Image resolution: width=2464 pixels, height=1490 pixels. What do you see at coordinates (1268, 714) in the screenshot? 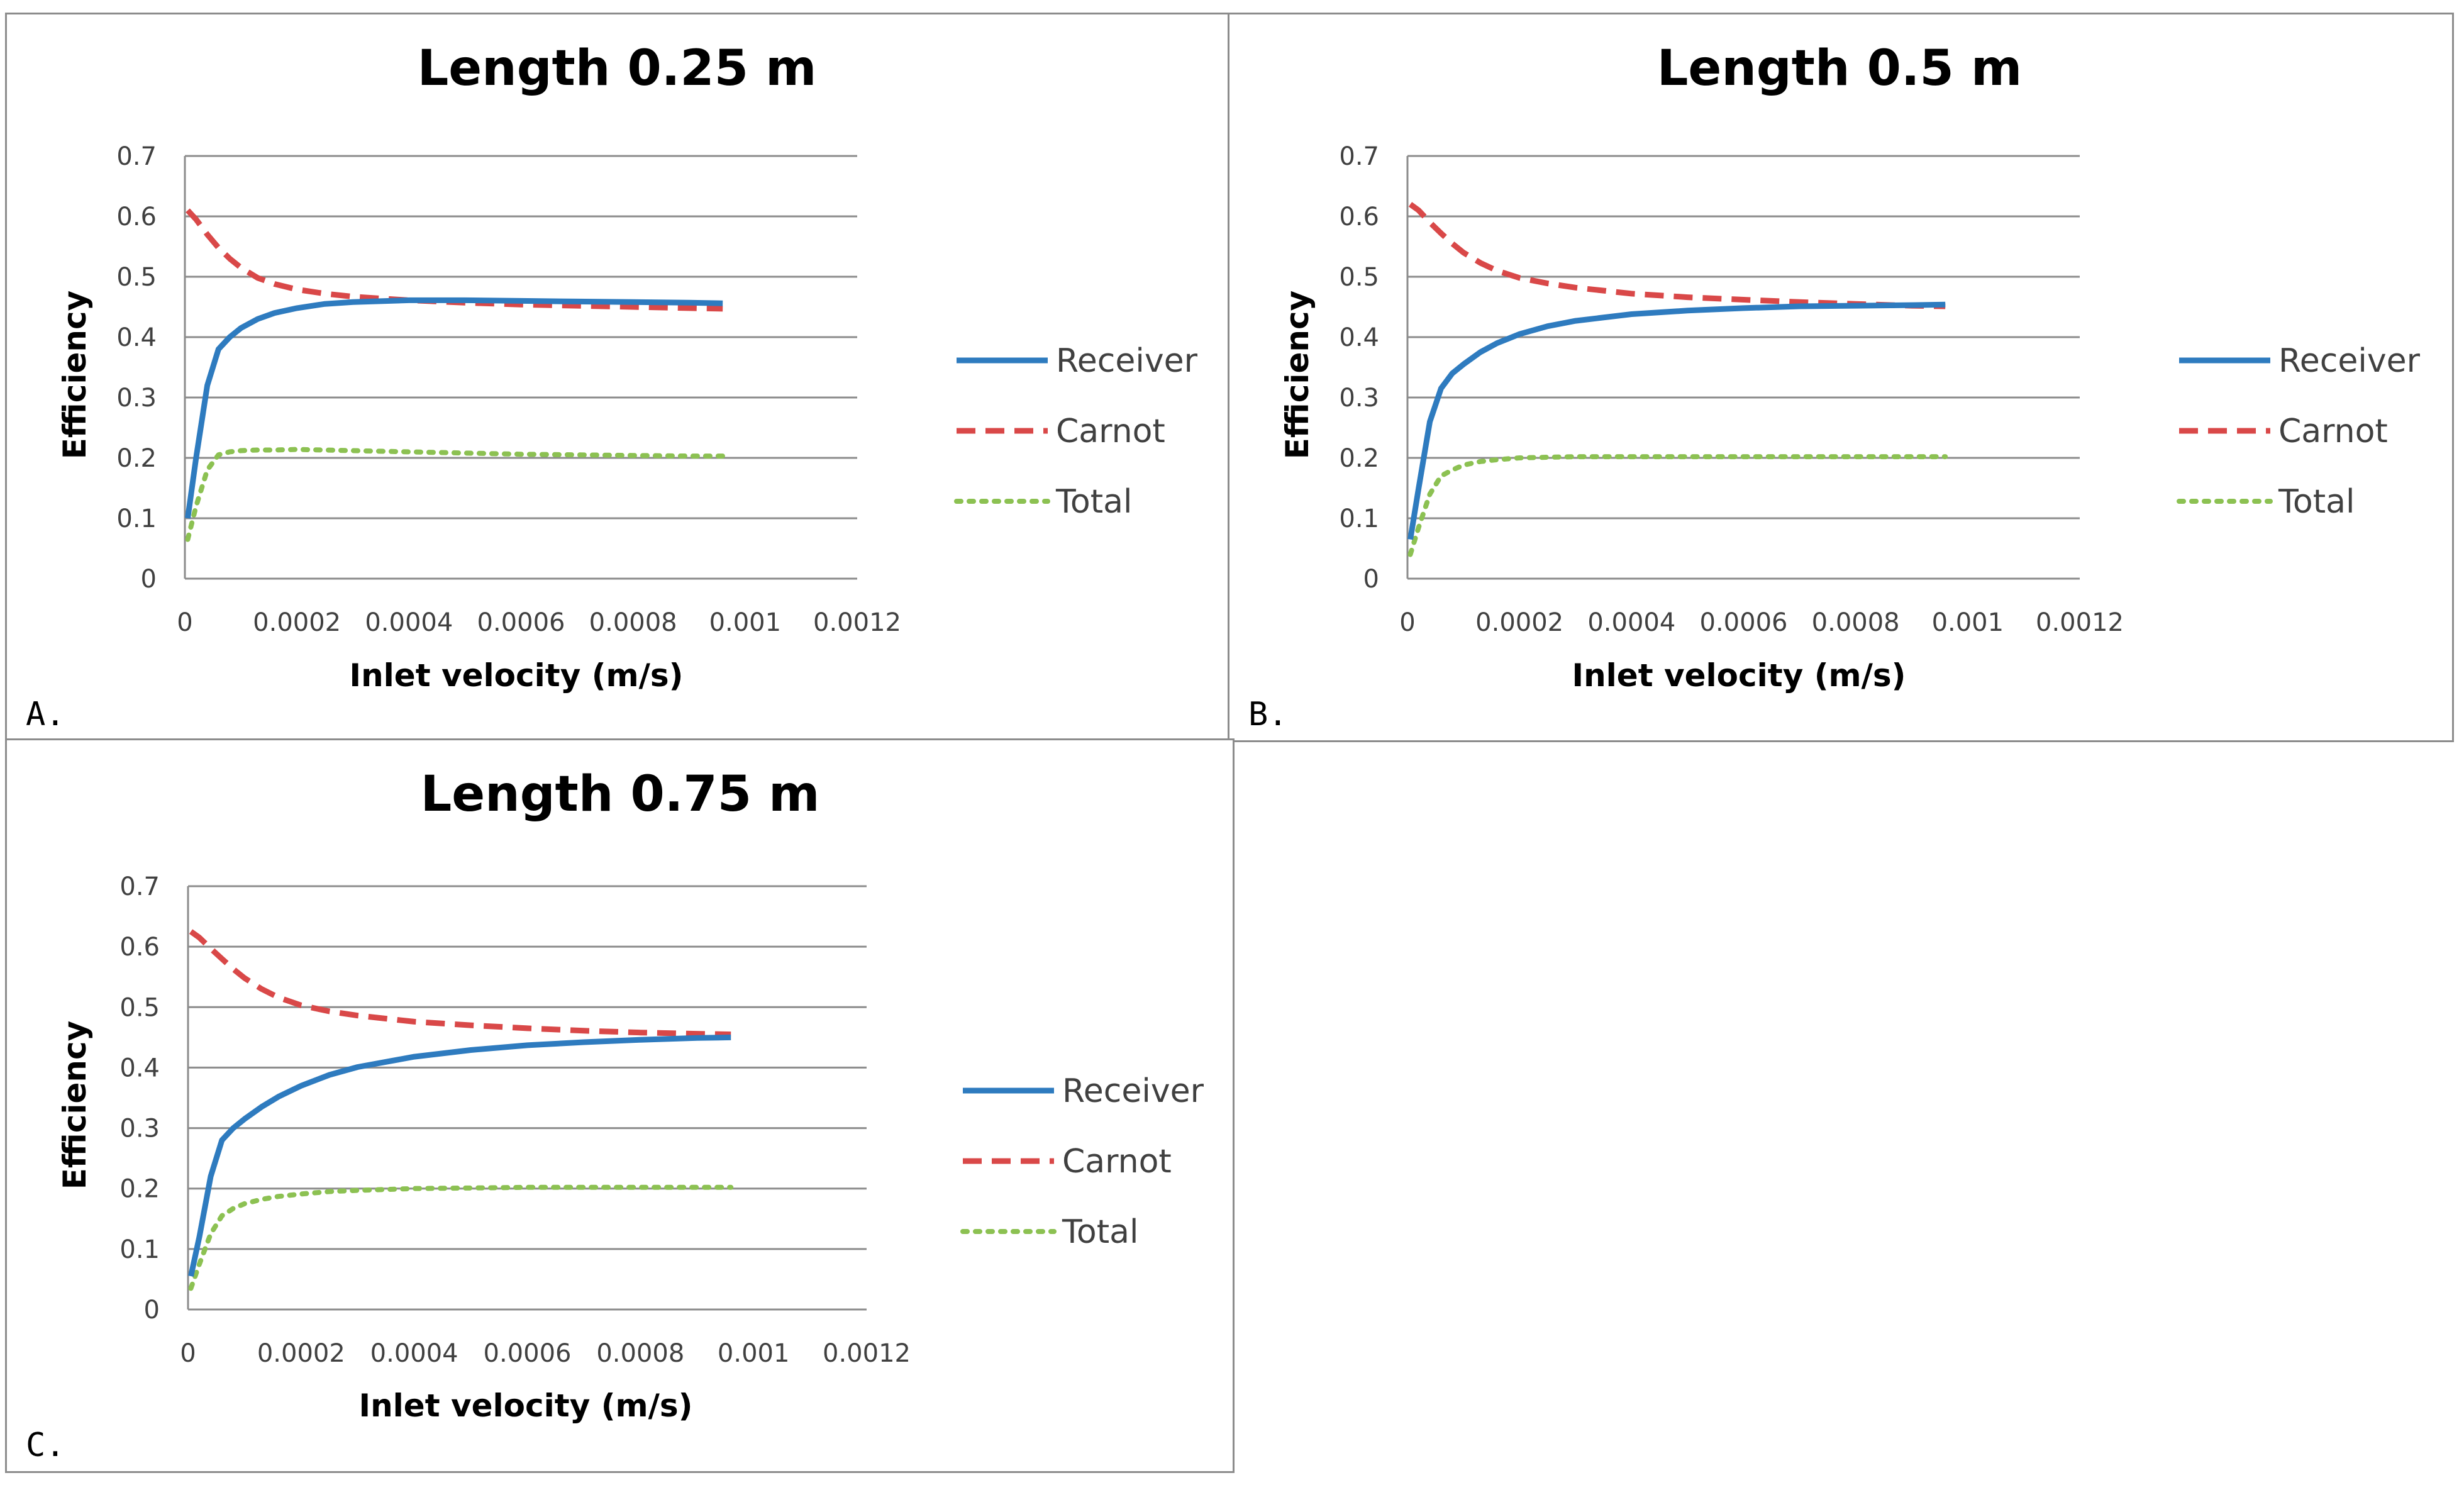
I see `panel-label: B.` at bounding box center [1268, 714].